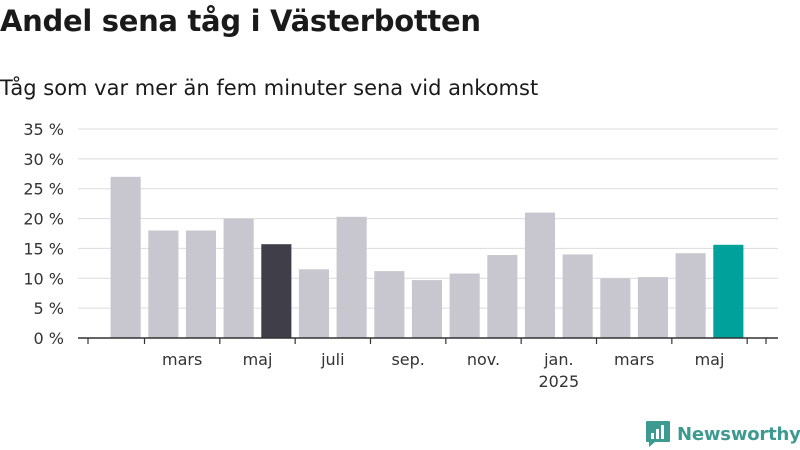  Describe the element at coordinates (43, 129) in the screenshot. I see `y-tick-label: 35 %` at that location.